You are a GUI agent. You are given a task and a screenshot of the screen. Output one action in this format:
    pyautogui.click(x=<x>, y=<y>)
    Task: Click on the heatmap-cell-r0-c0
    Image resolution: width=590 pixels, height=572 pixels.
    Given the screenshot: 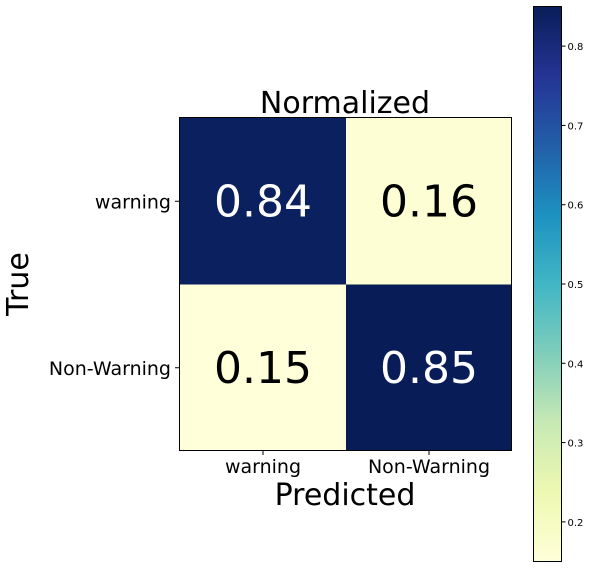 What is the action you would take?
    pyautogui.click(x=263, y=201)
    